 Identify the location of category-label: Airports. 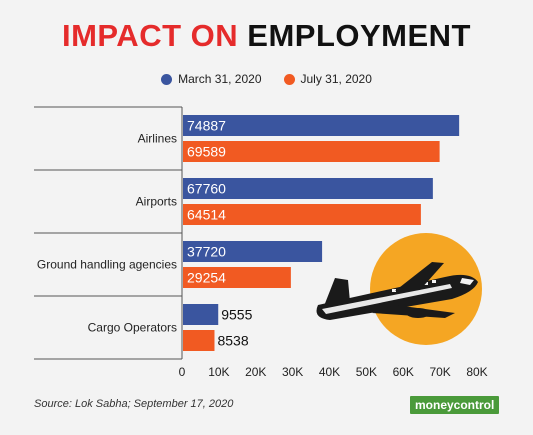
(156, 202).